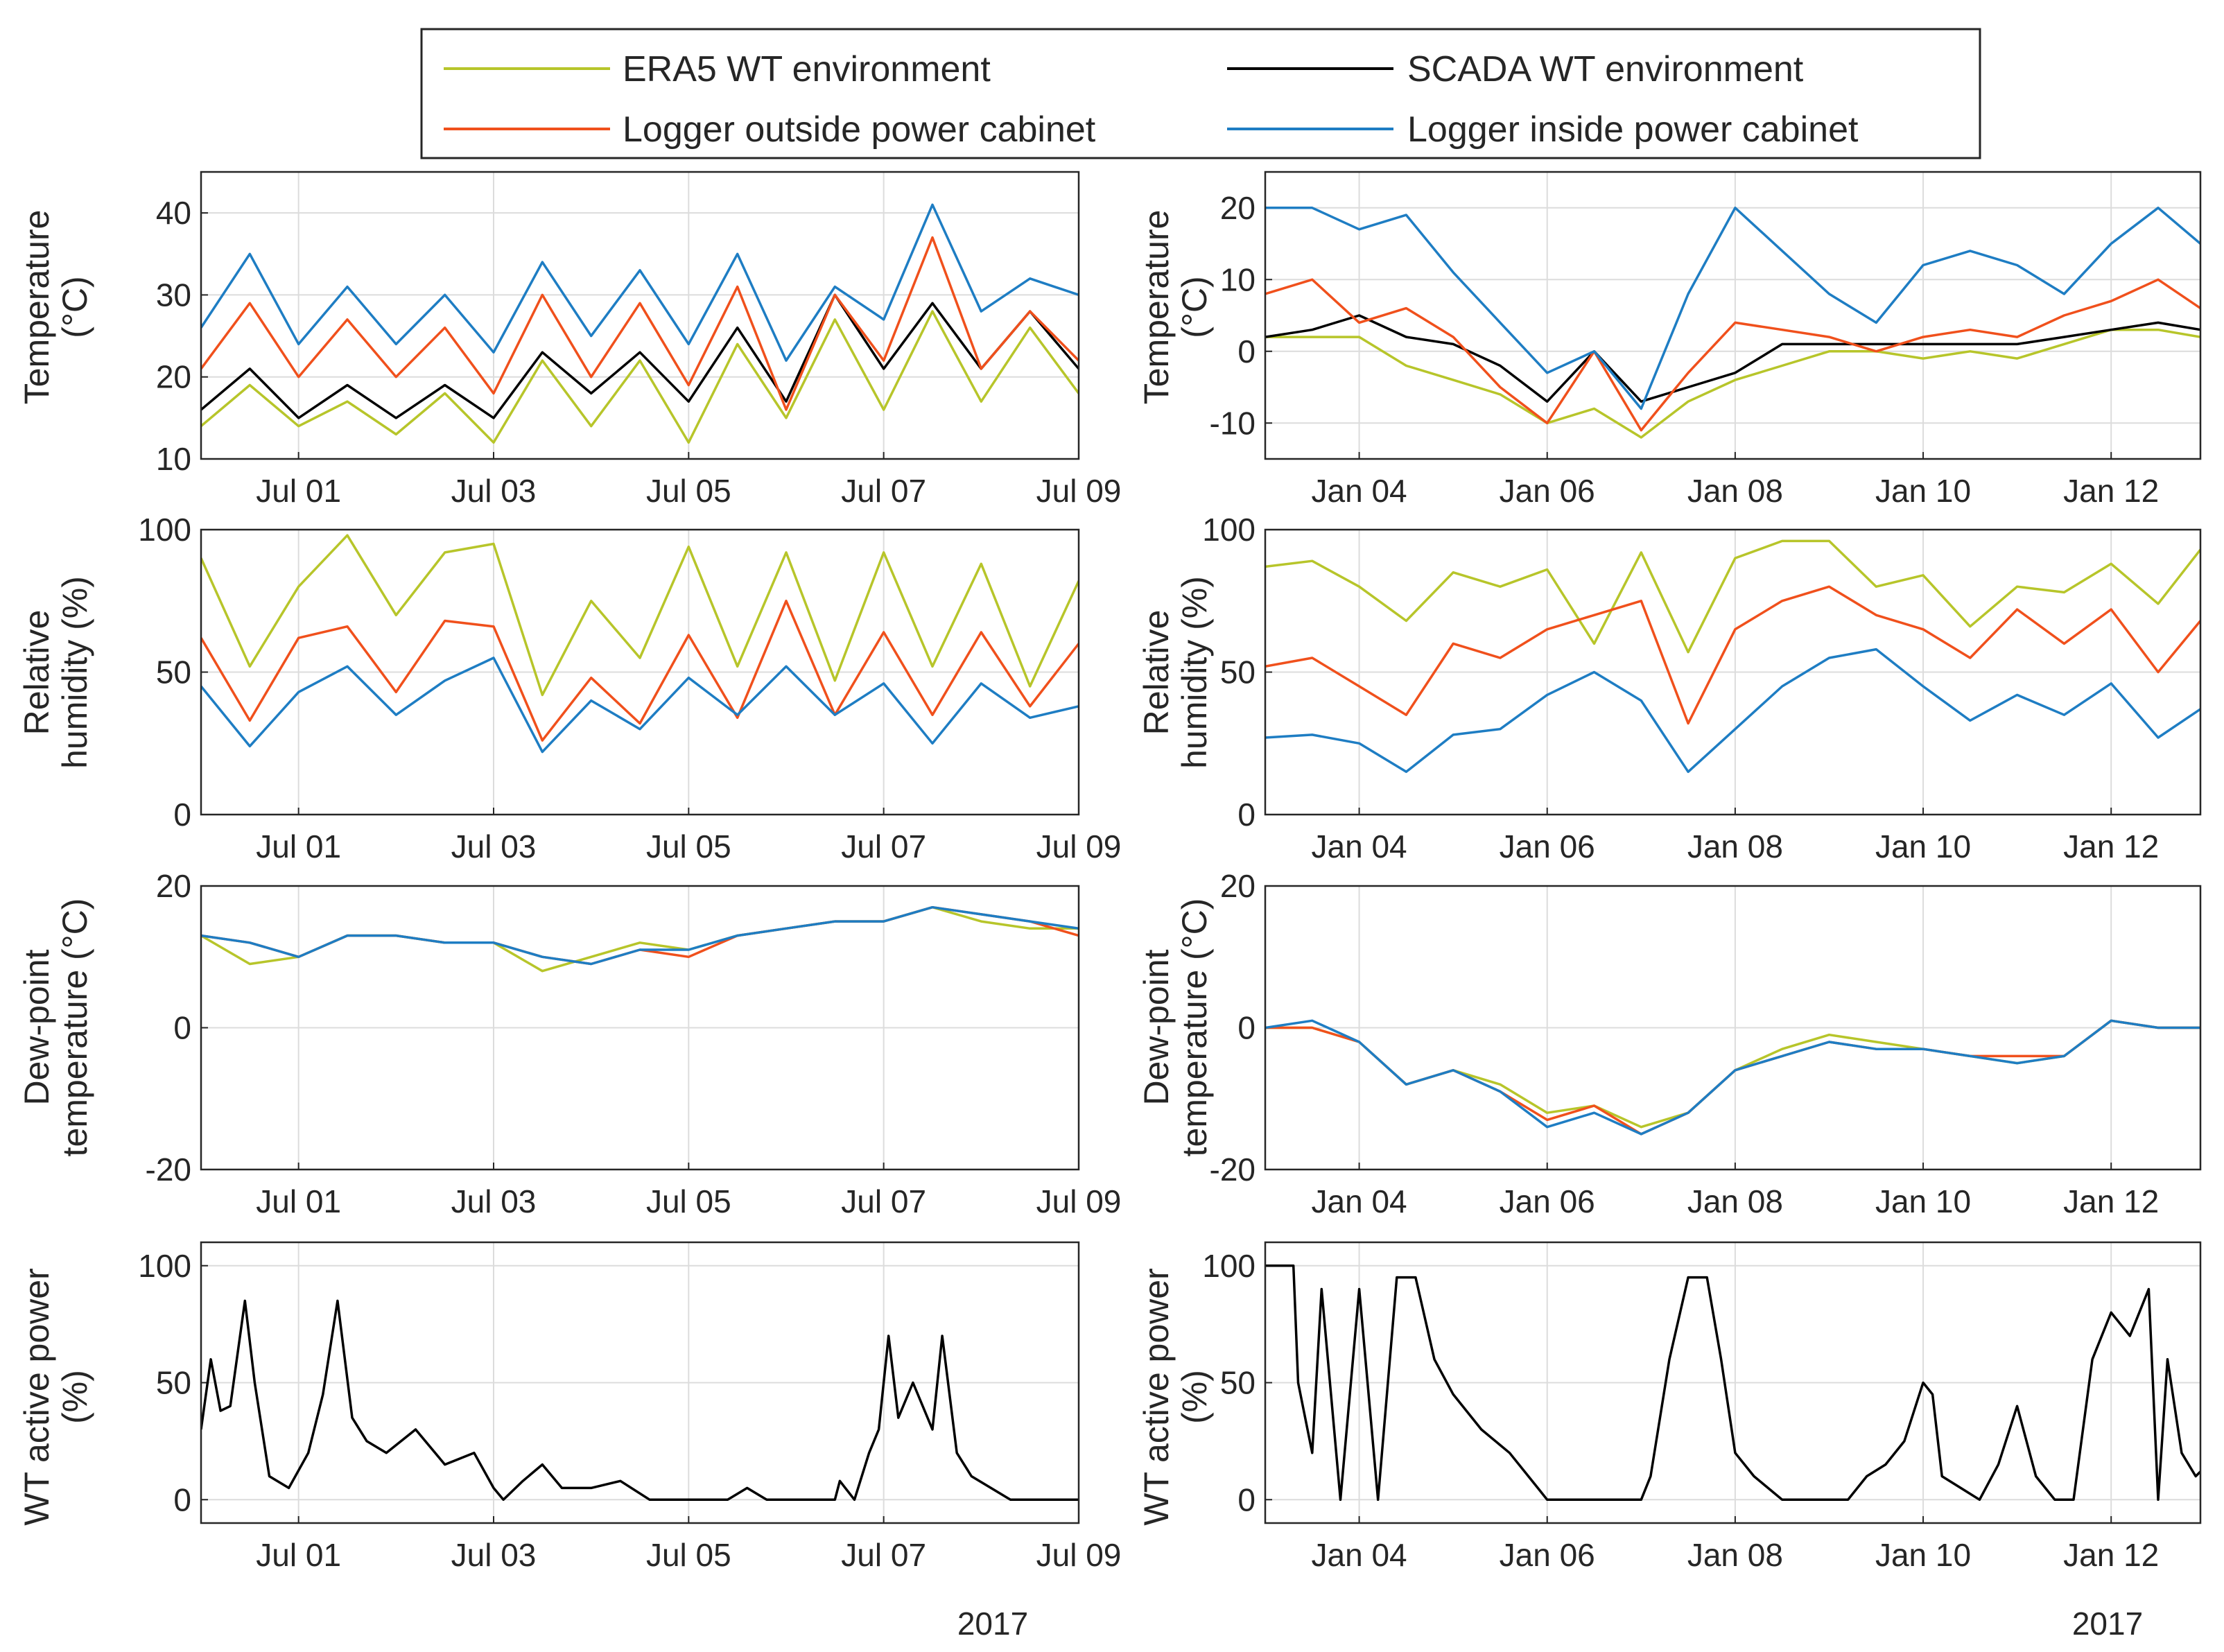  I want to click on ylabel-temperature-right-line2: (°C), so click(1194, 307).